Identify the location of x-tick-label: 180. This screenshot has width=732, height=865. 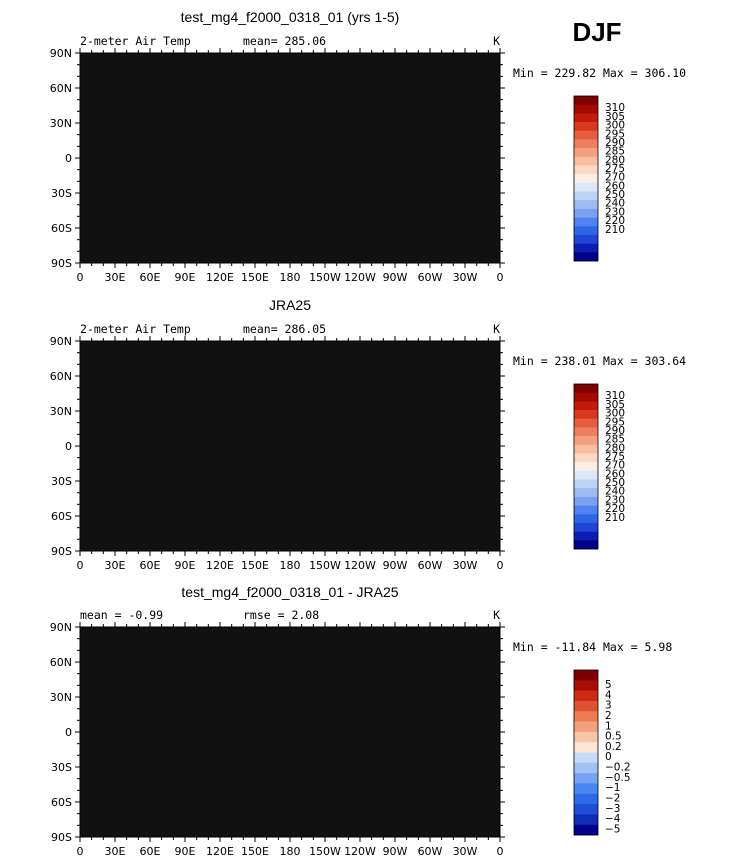
(290, 277).